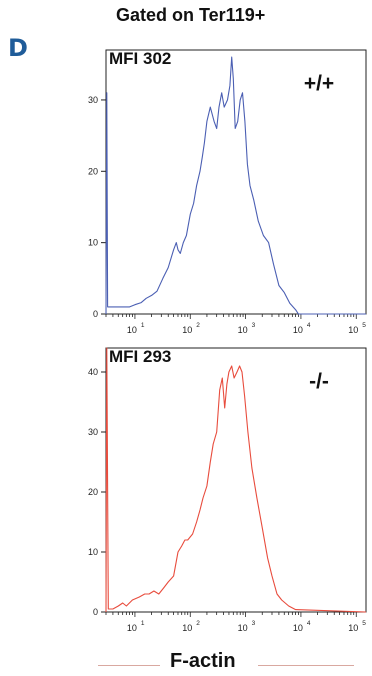 This screenshot has height=676, width=372. I want to click on genotype-label: -/-, so click(319, 381).